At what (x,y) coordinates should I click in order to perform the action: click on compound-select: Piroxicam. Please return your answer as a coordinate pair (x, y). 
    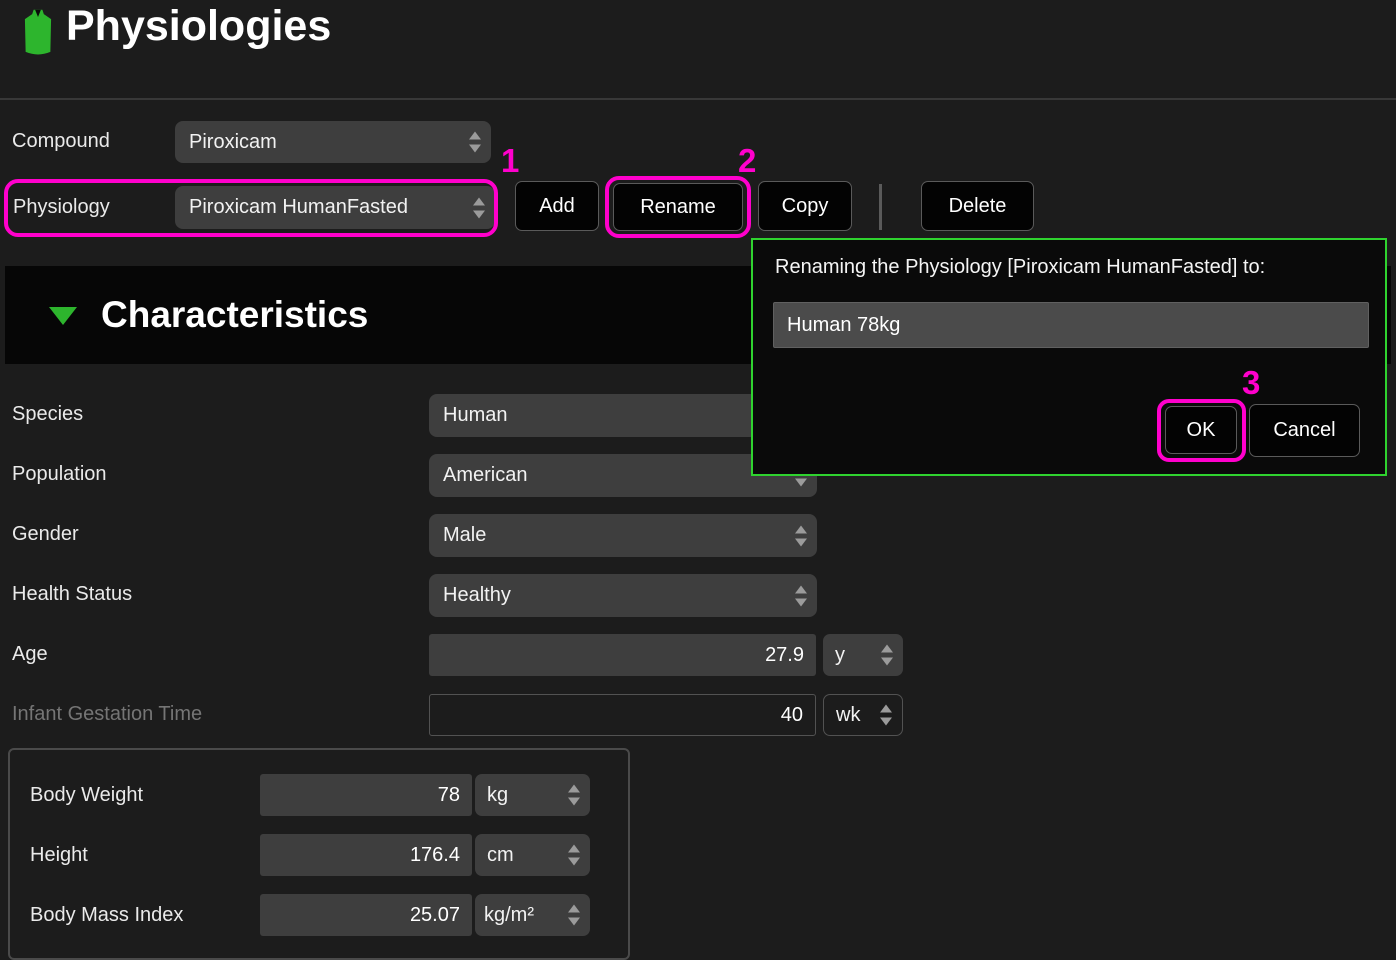
    Looking at the image, I should click on (333, 142).